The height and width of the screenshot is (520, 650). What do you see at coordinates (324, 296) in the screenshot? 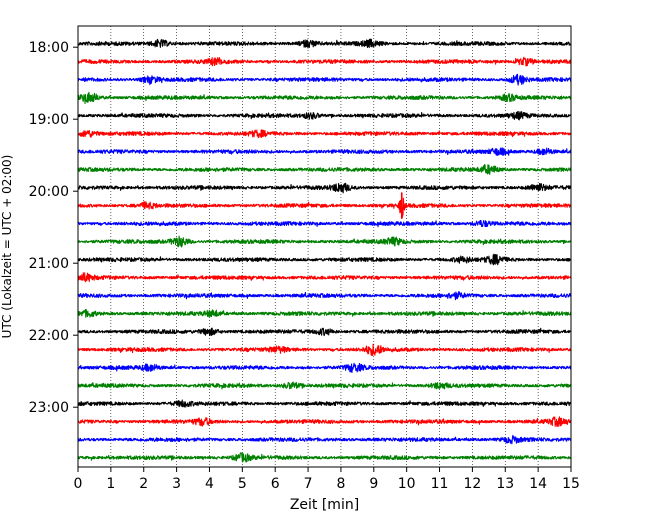
I see `trace-21:27` at bounding box center [324, 296].